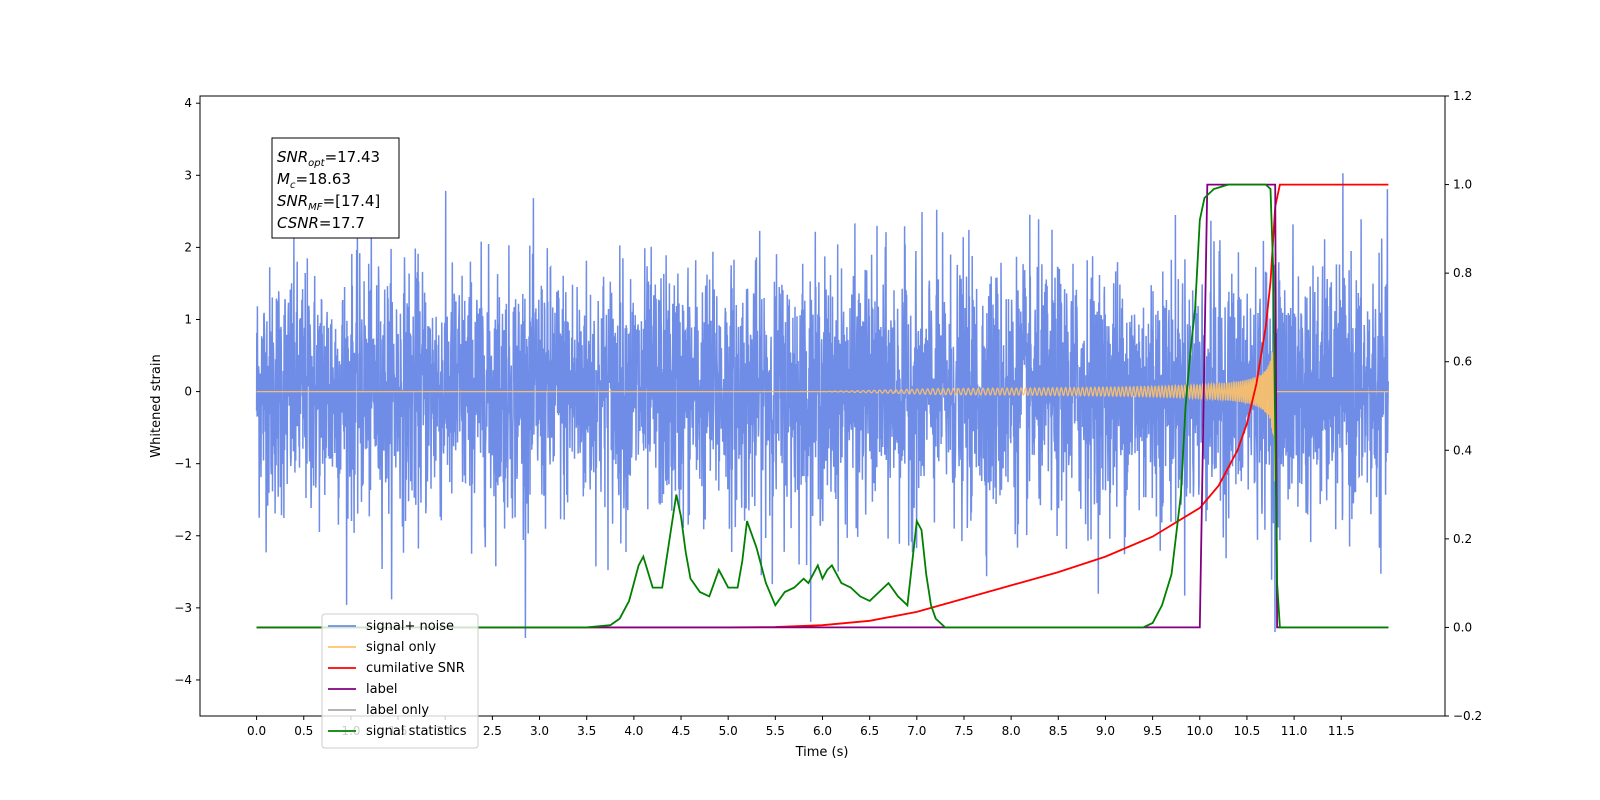 The image size is (1600, 800). What do you see at coordinates (256, 731) in the screenshot?
I see `x-tick-label: 0.0` at bounding box center [256, 731].